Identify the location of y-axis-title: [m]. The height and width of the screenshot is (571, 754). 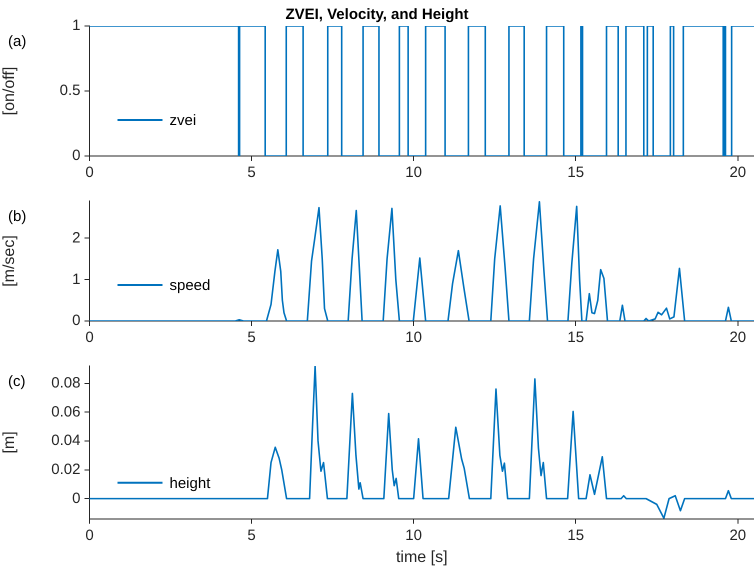
(9, 442).